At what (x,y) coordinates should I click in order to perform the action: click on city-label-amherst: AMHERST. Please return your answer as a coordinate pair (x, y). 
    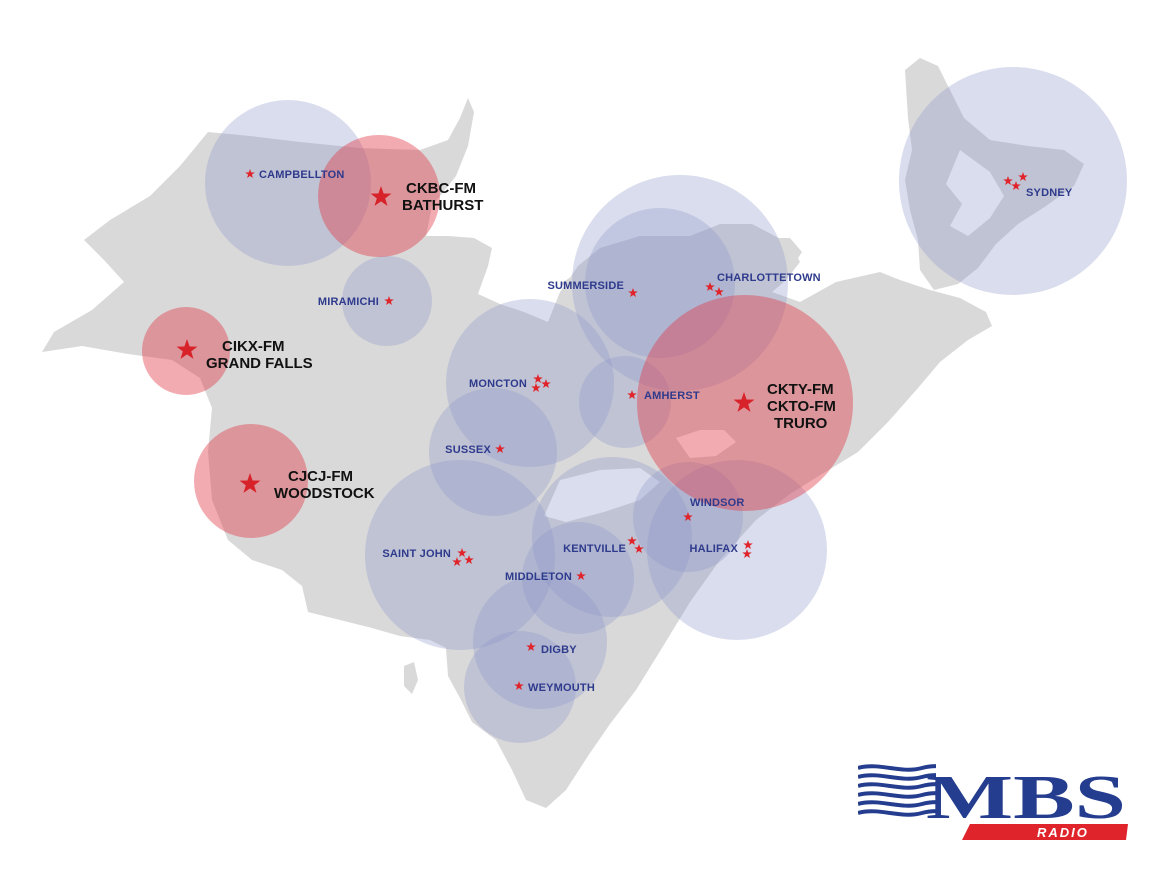
    Looking at the image, I should click on (672, 396).